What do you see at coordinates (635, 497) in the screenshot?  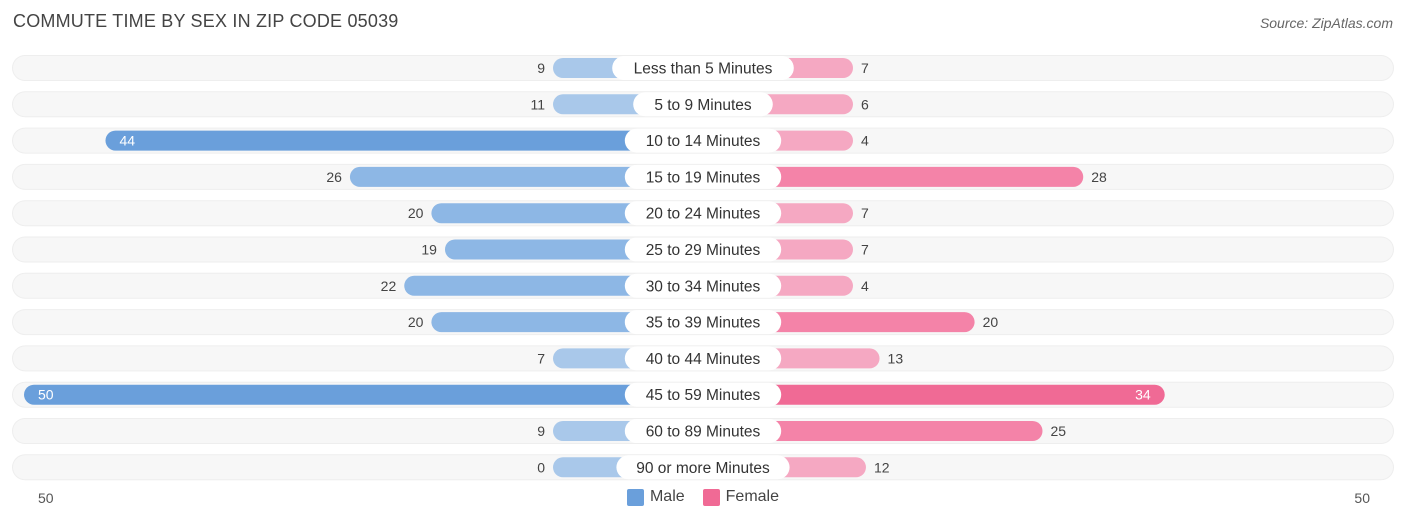 I see `legend-swatch-male` at bounding box center [635, 497].